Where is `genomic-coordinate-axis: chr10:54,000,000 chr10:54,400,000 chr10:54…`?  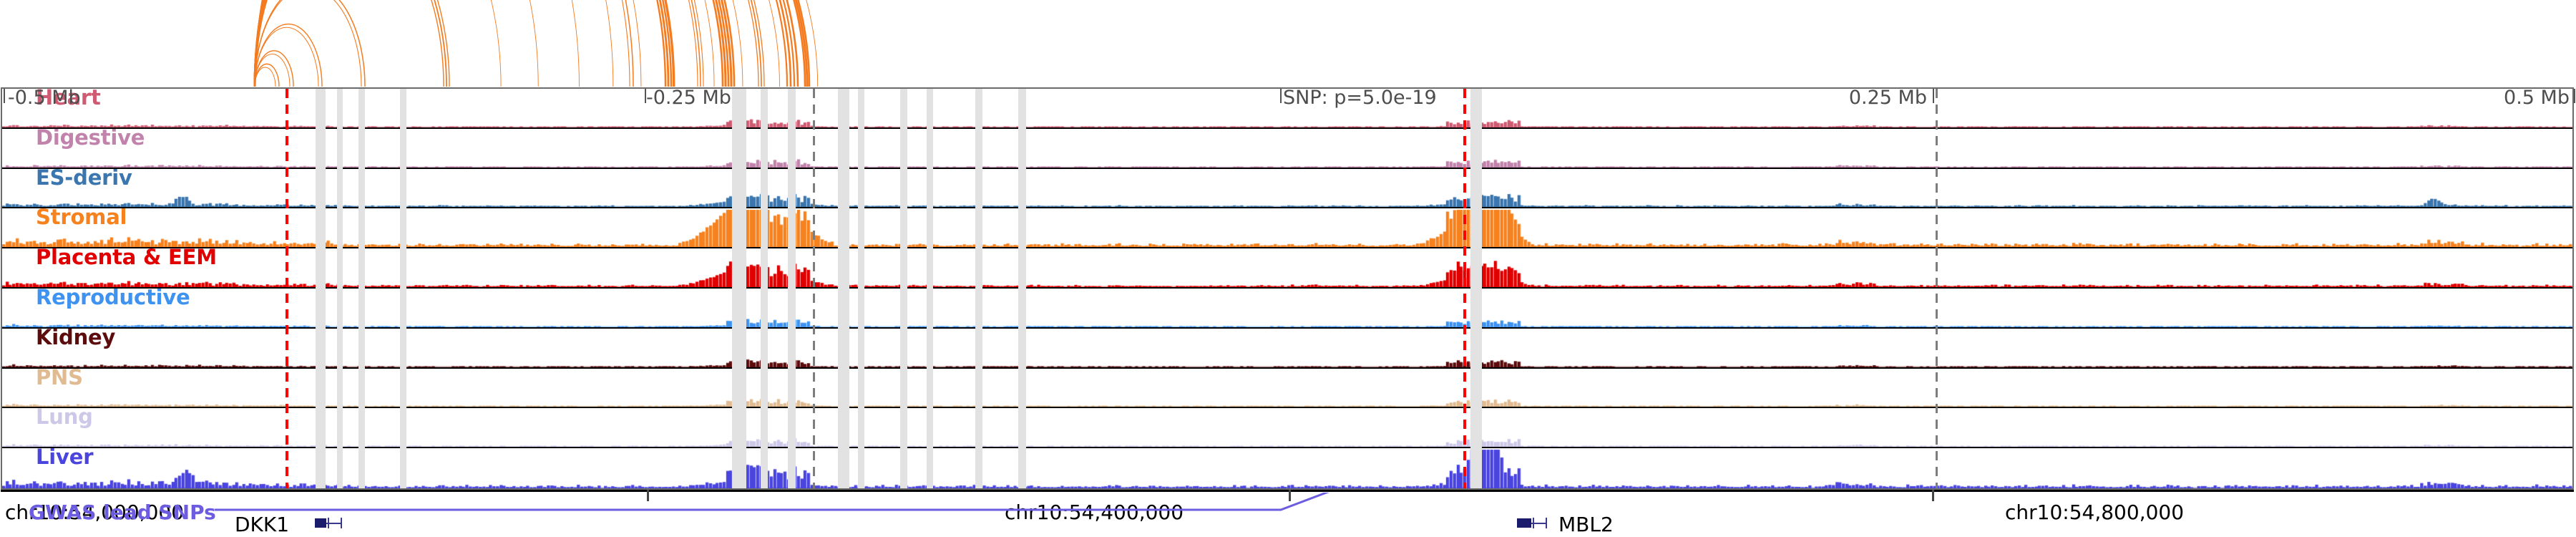
genomic-coordinate-axis: chr10:54,000,000 chr10:54,400,000 chr10:54… is located at coordinates (1288, 513).